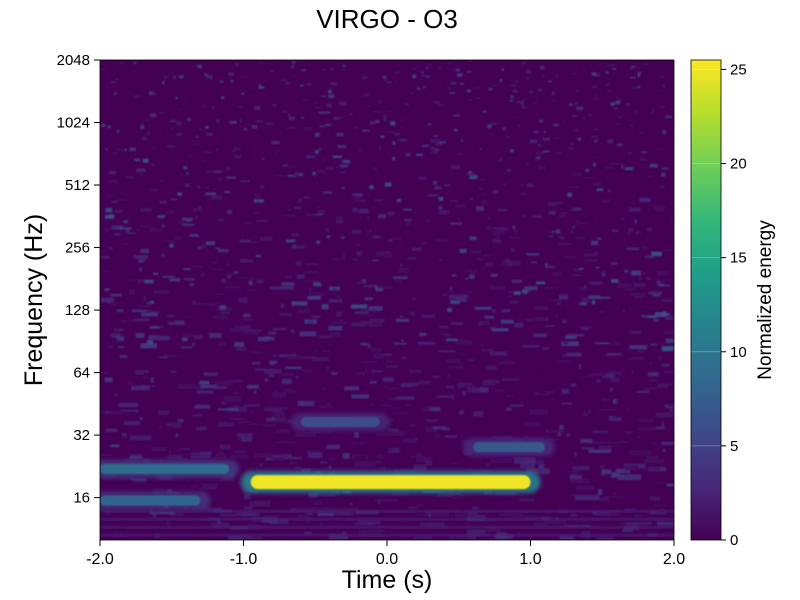 The width and height of the screenshot is (800, 600). Describe the element at coordinates (390, 482) in the screenshot. I see `feature-core` at that location.